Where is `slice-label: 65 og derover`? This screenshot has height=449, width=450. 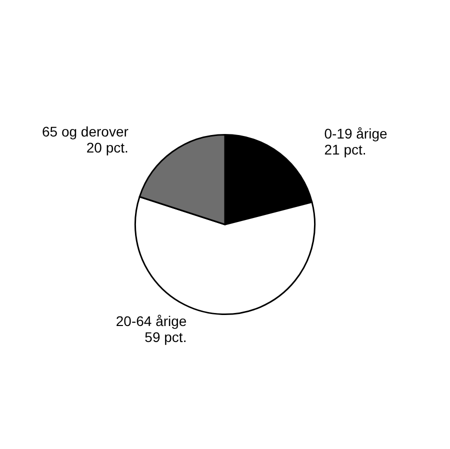 slice-label: 65 og derover is located at coordinates (85, 132).